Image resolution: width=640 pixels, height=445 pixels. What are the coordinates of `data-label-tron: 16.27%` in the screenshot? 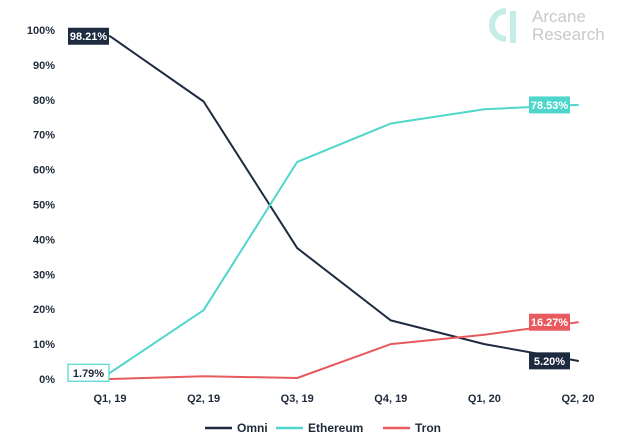 It's located at (549, 322).